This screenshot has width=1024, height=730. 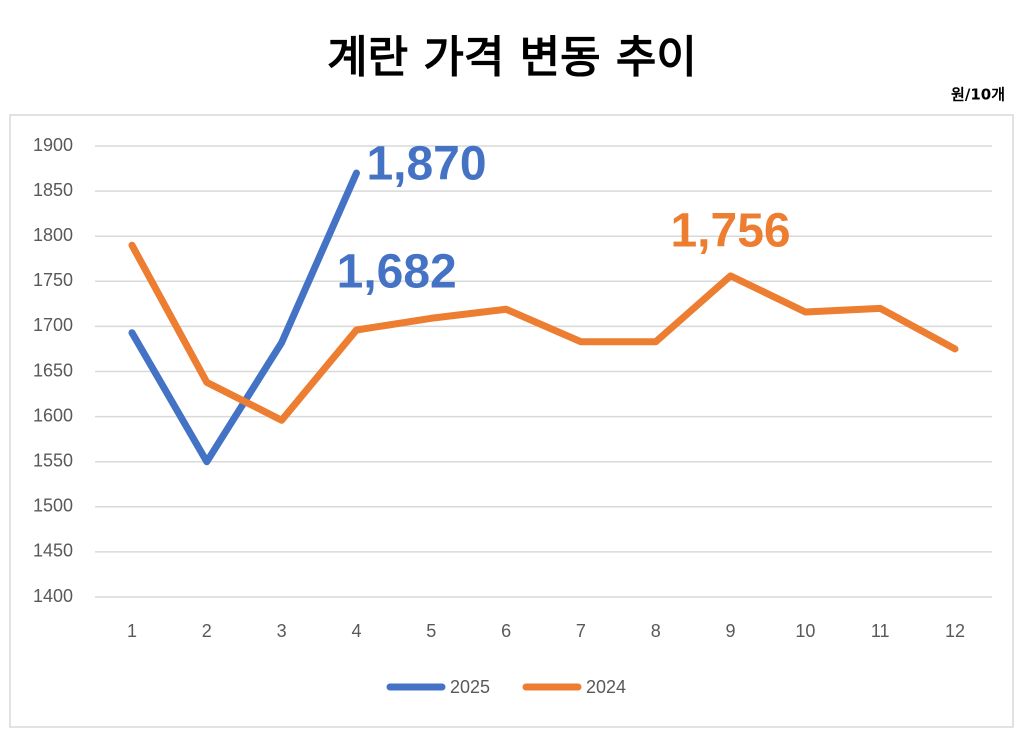 What do you see at coordinates (53, 325) in the screenshot?
I see `y-tick-label: 1700` at bounding box center [53, 325].